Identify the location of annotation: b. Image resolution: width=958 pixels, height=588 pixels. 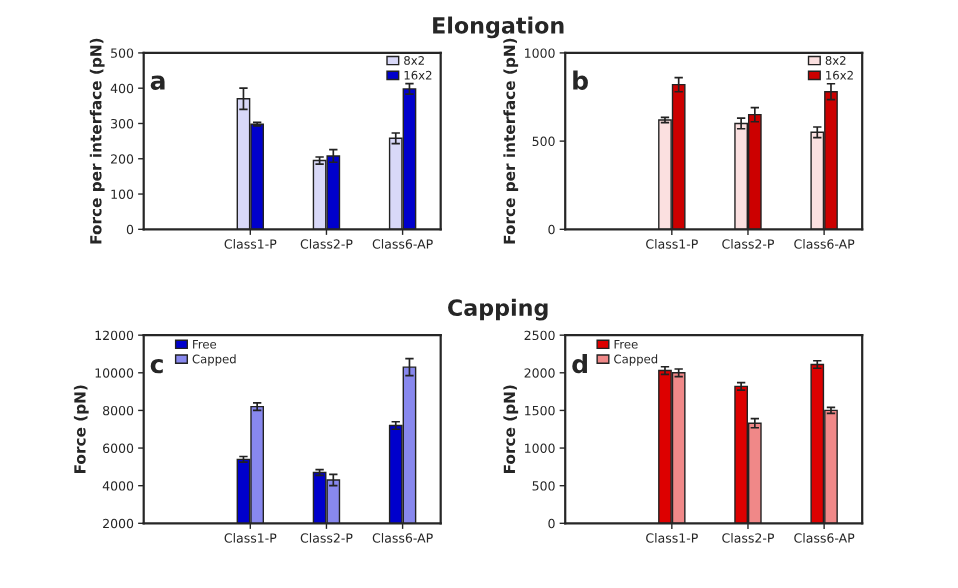
(580, 80).